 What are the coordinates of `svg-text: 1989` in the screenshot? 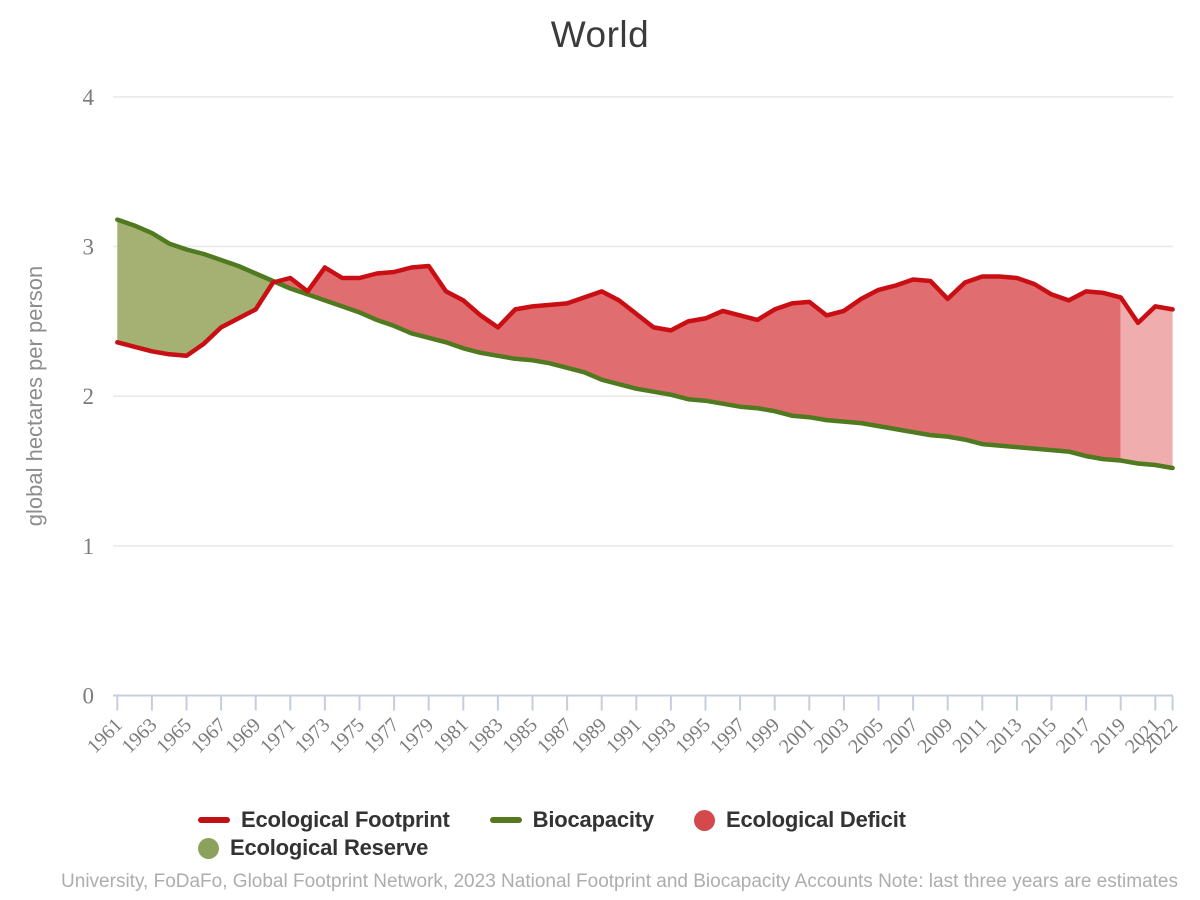 It's located at (589, 736).